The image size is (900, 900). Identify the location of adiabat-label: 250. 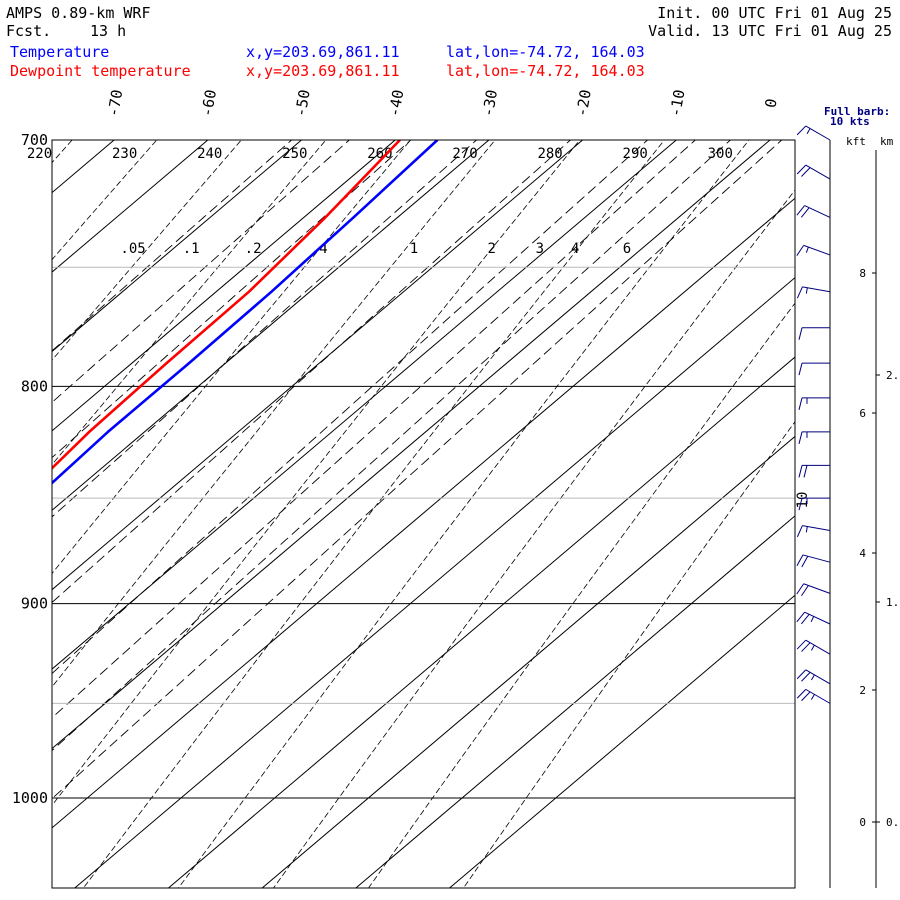
(294, 154).